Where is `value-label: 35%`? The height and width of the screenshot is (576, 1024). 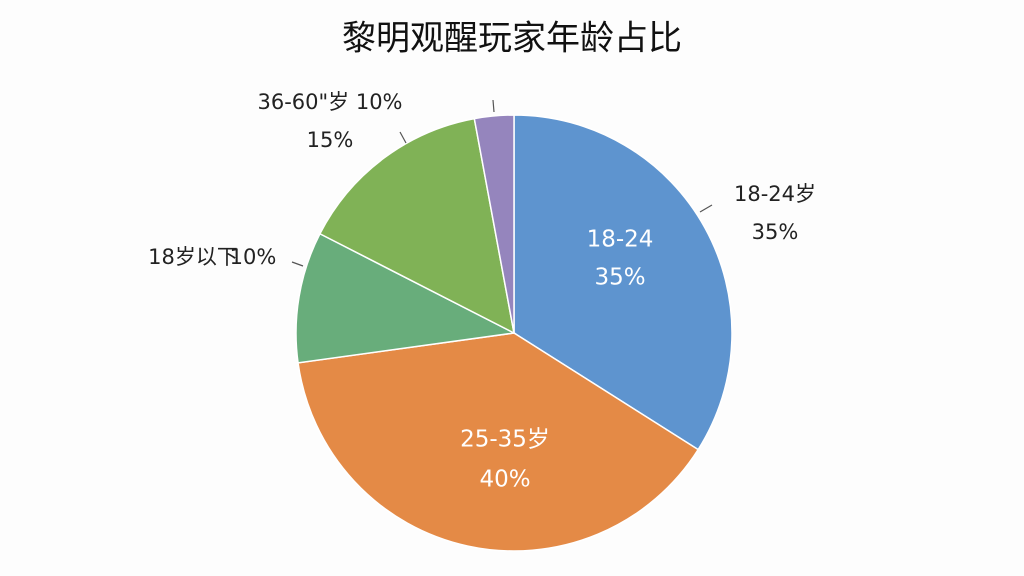
value-label: 35% is located at coordinates (775, 232).